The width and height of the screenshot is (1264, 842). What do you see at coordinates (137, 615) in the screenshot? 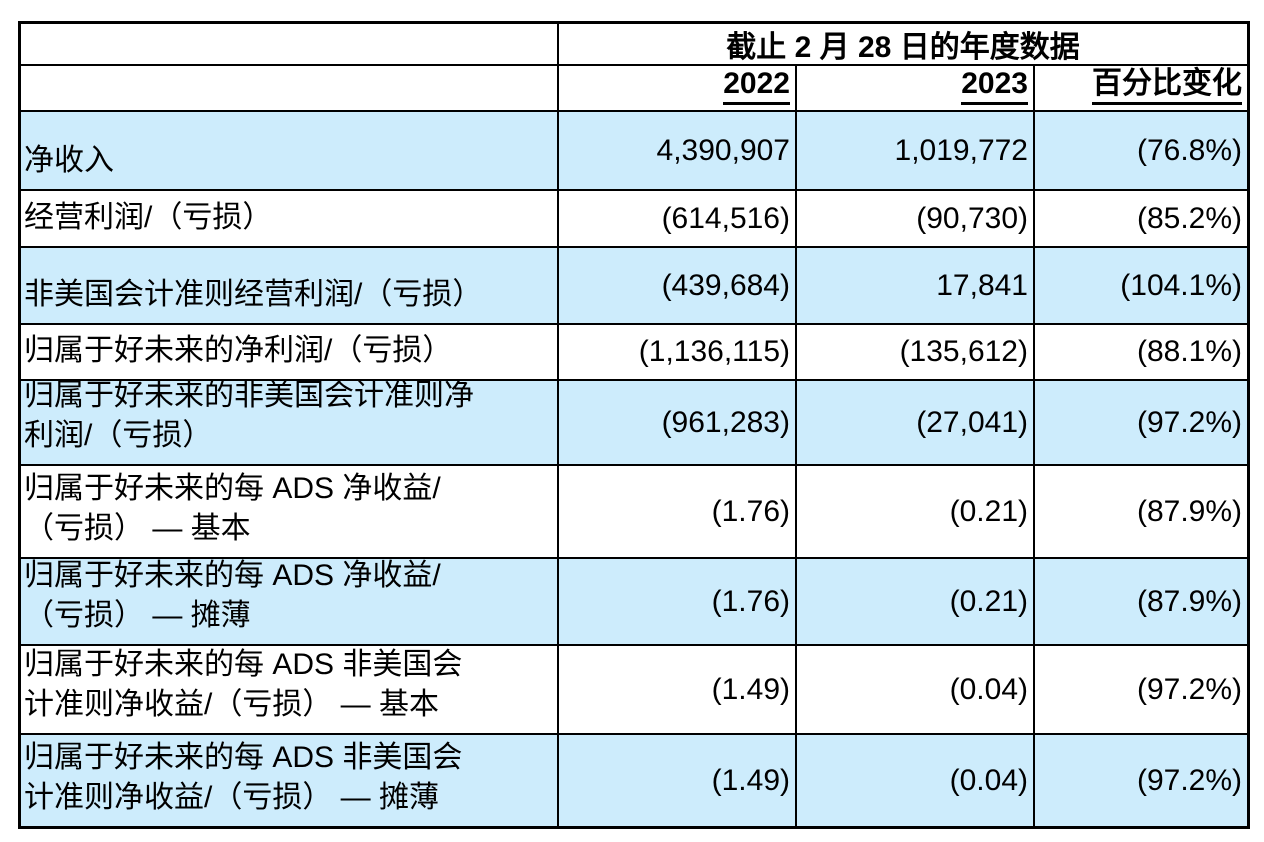
I see `row-label-line2: （亏损） — 摊薄` at bounding box center [137, 615].